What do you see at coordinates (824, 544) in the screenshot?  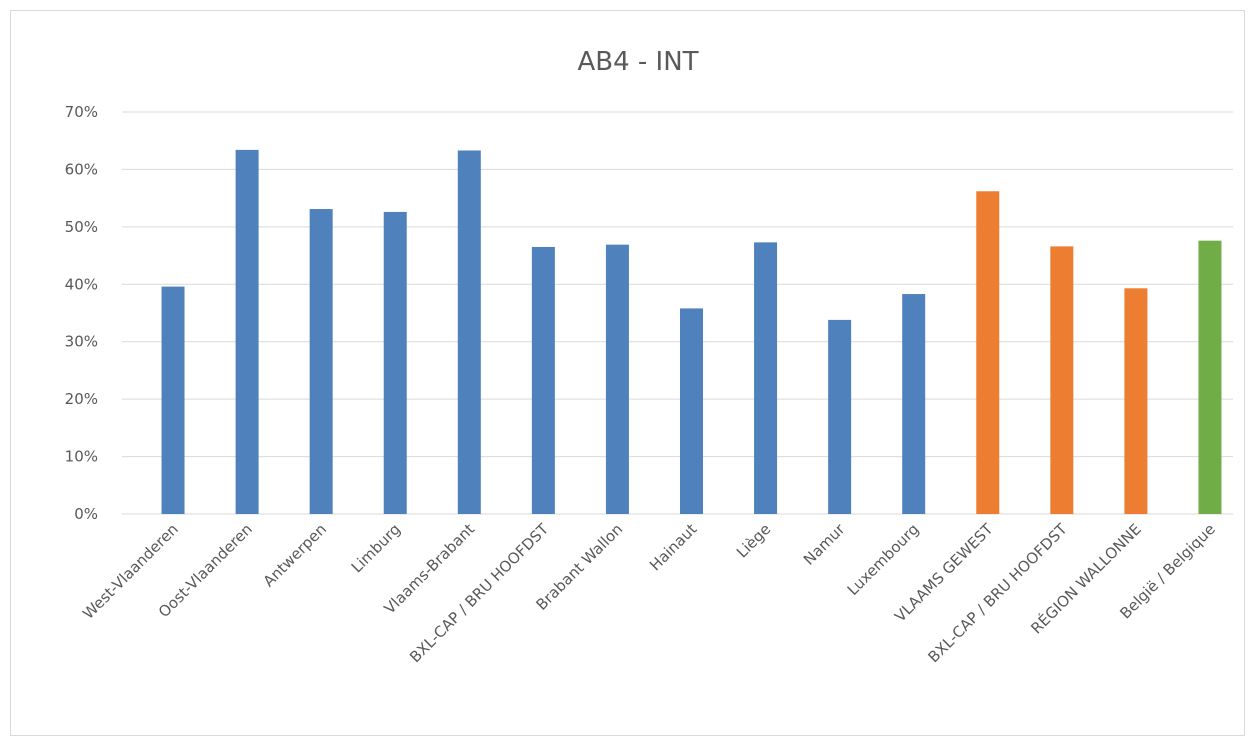 I see `x-tick-label: Namur` at bounding box center [824, 544].